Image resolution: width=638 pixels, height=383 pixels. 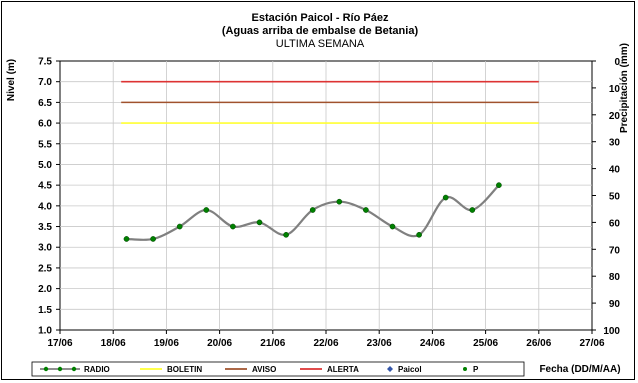 I want to click on legend: RADIO BOLETIN AVISO ALERTA Paicol P, so click(x=278, y=369).